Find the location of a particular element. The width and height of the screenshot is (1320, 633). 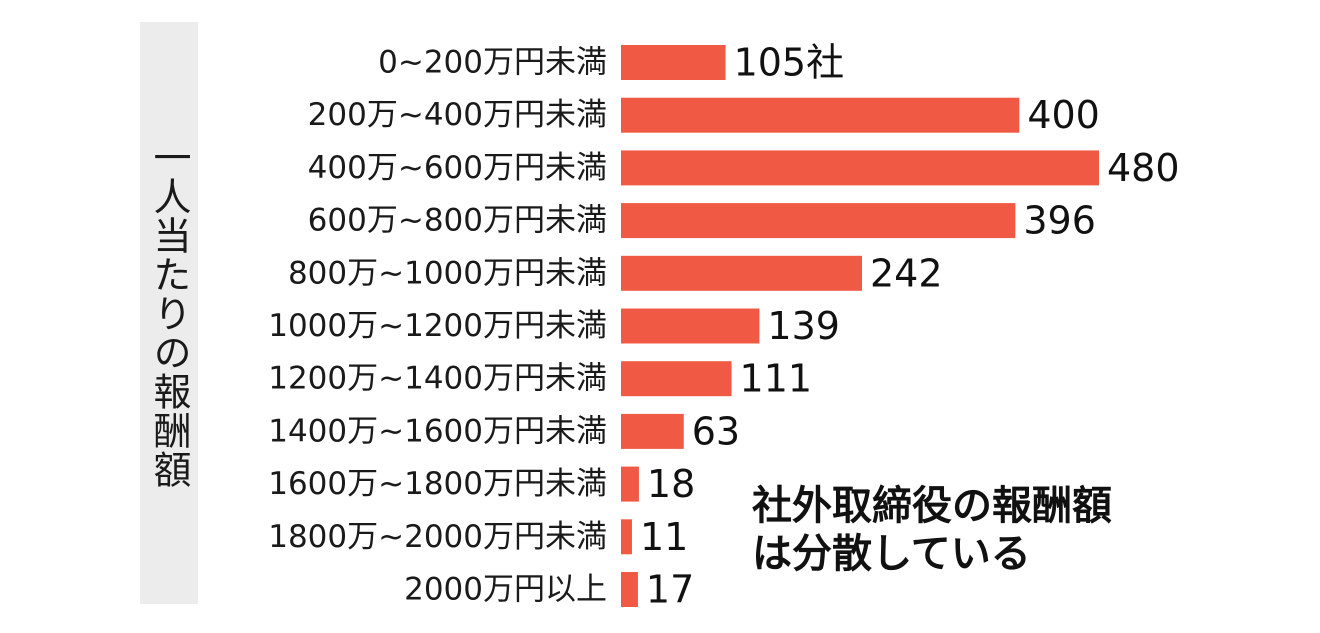

axis-label-container: 一人当たりの報酬額 is located at coordinates (169, 313).